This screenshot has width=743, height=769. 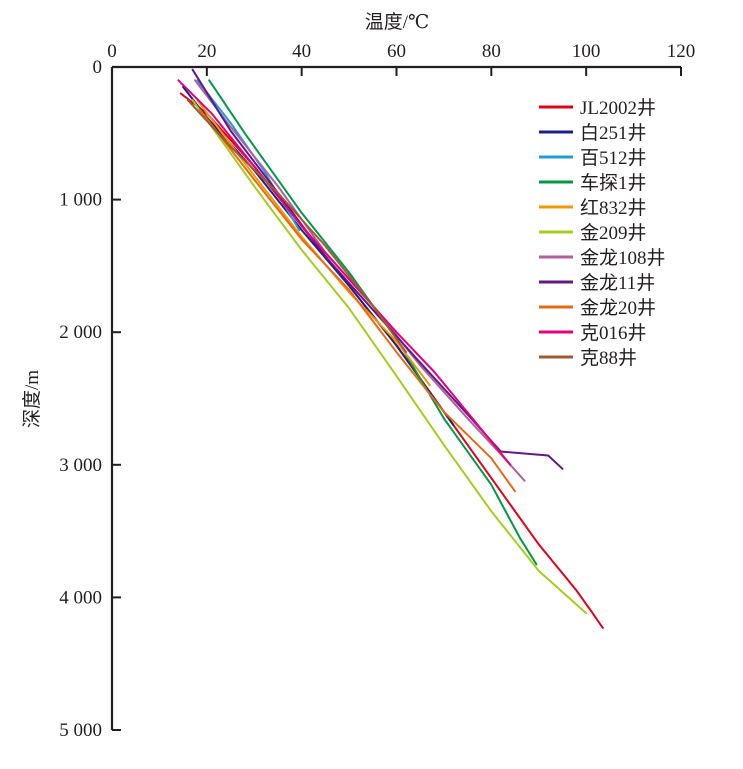 I want to click on legend-label: 百512井, so click(x=613, y=158).